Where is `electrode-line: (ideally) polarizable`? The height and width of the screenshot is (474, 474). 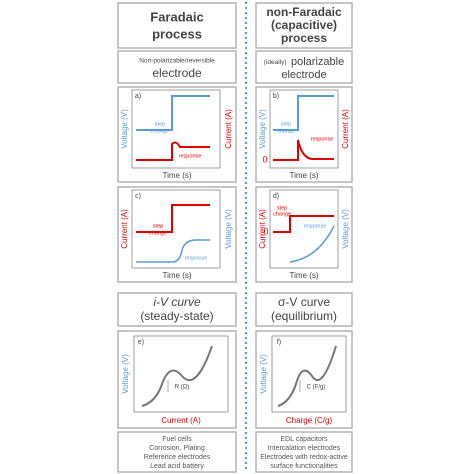
electrode-line: (ideally) polarizable is located at coordinates (304, 61).